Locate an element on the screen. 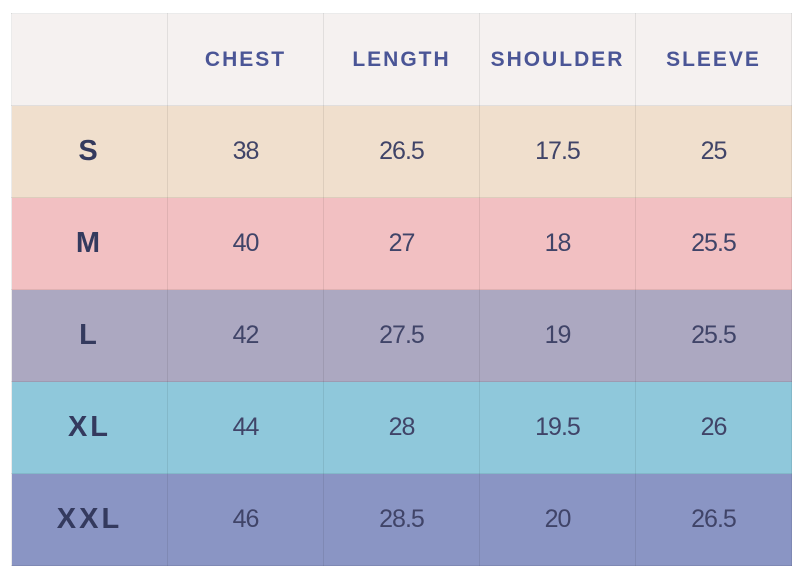 This screenshot has height=576, width=800. measure-cell: 27 is located at coordinates (401, 243).